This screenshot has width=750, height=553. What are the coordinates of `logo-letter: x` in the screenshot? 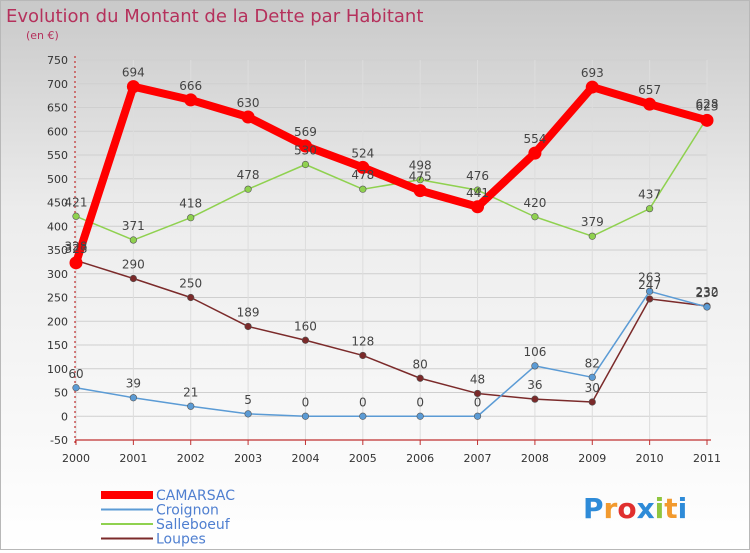 It's located at (646, 508).